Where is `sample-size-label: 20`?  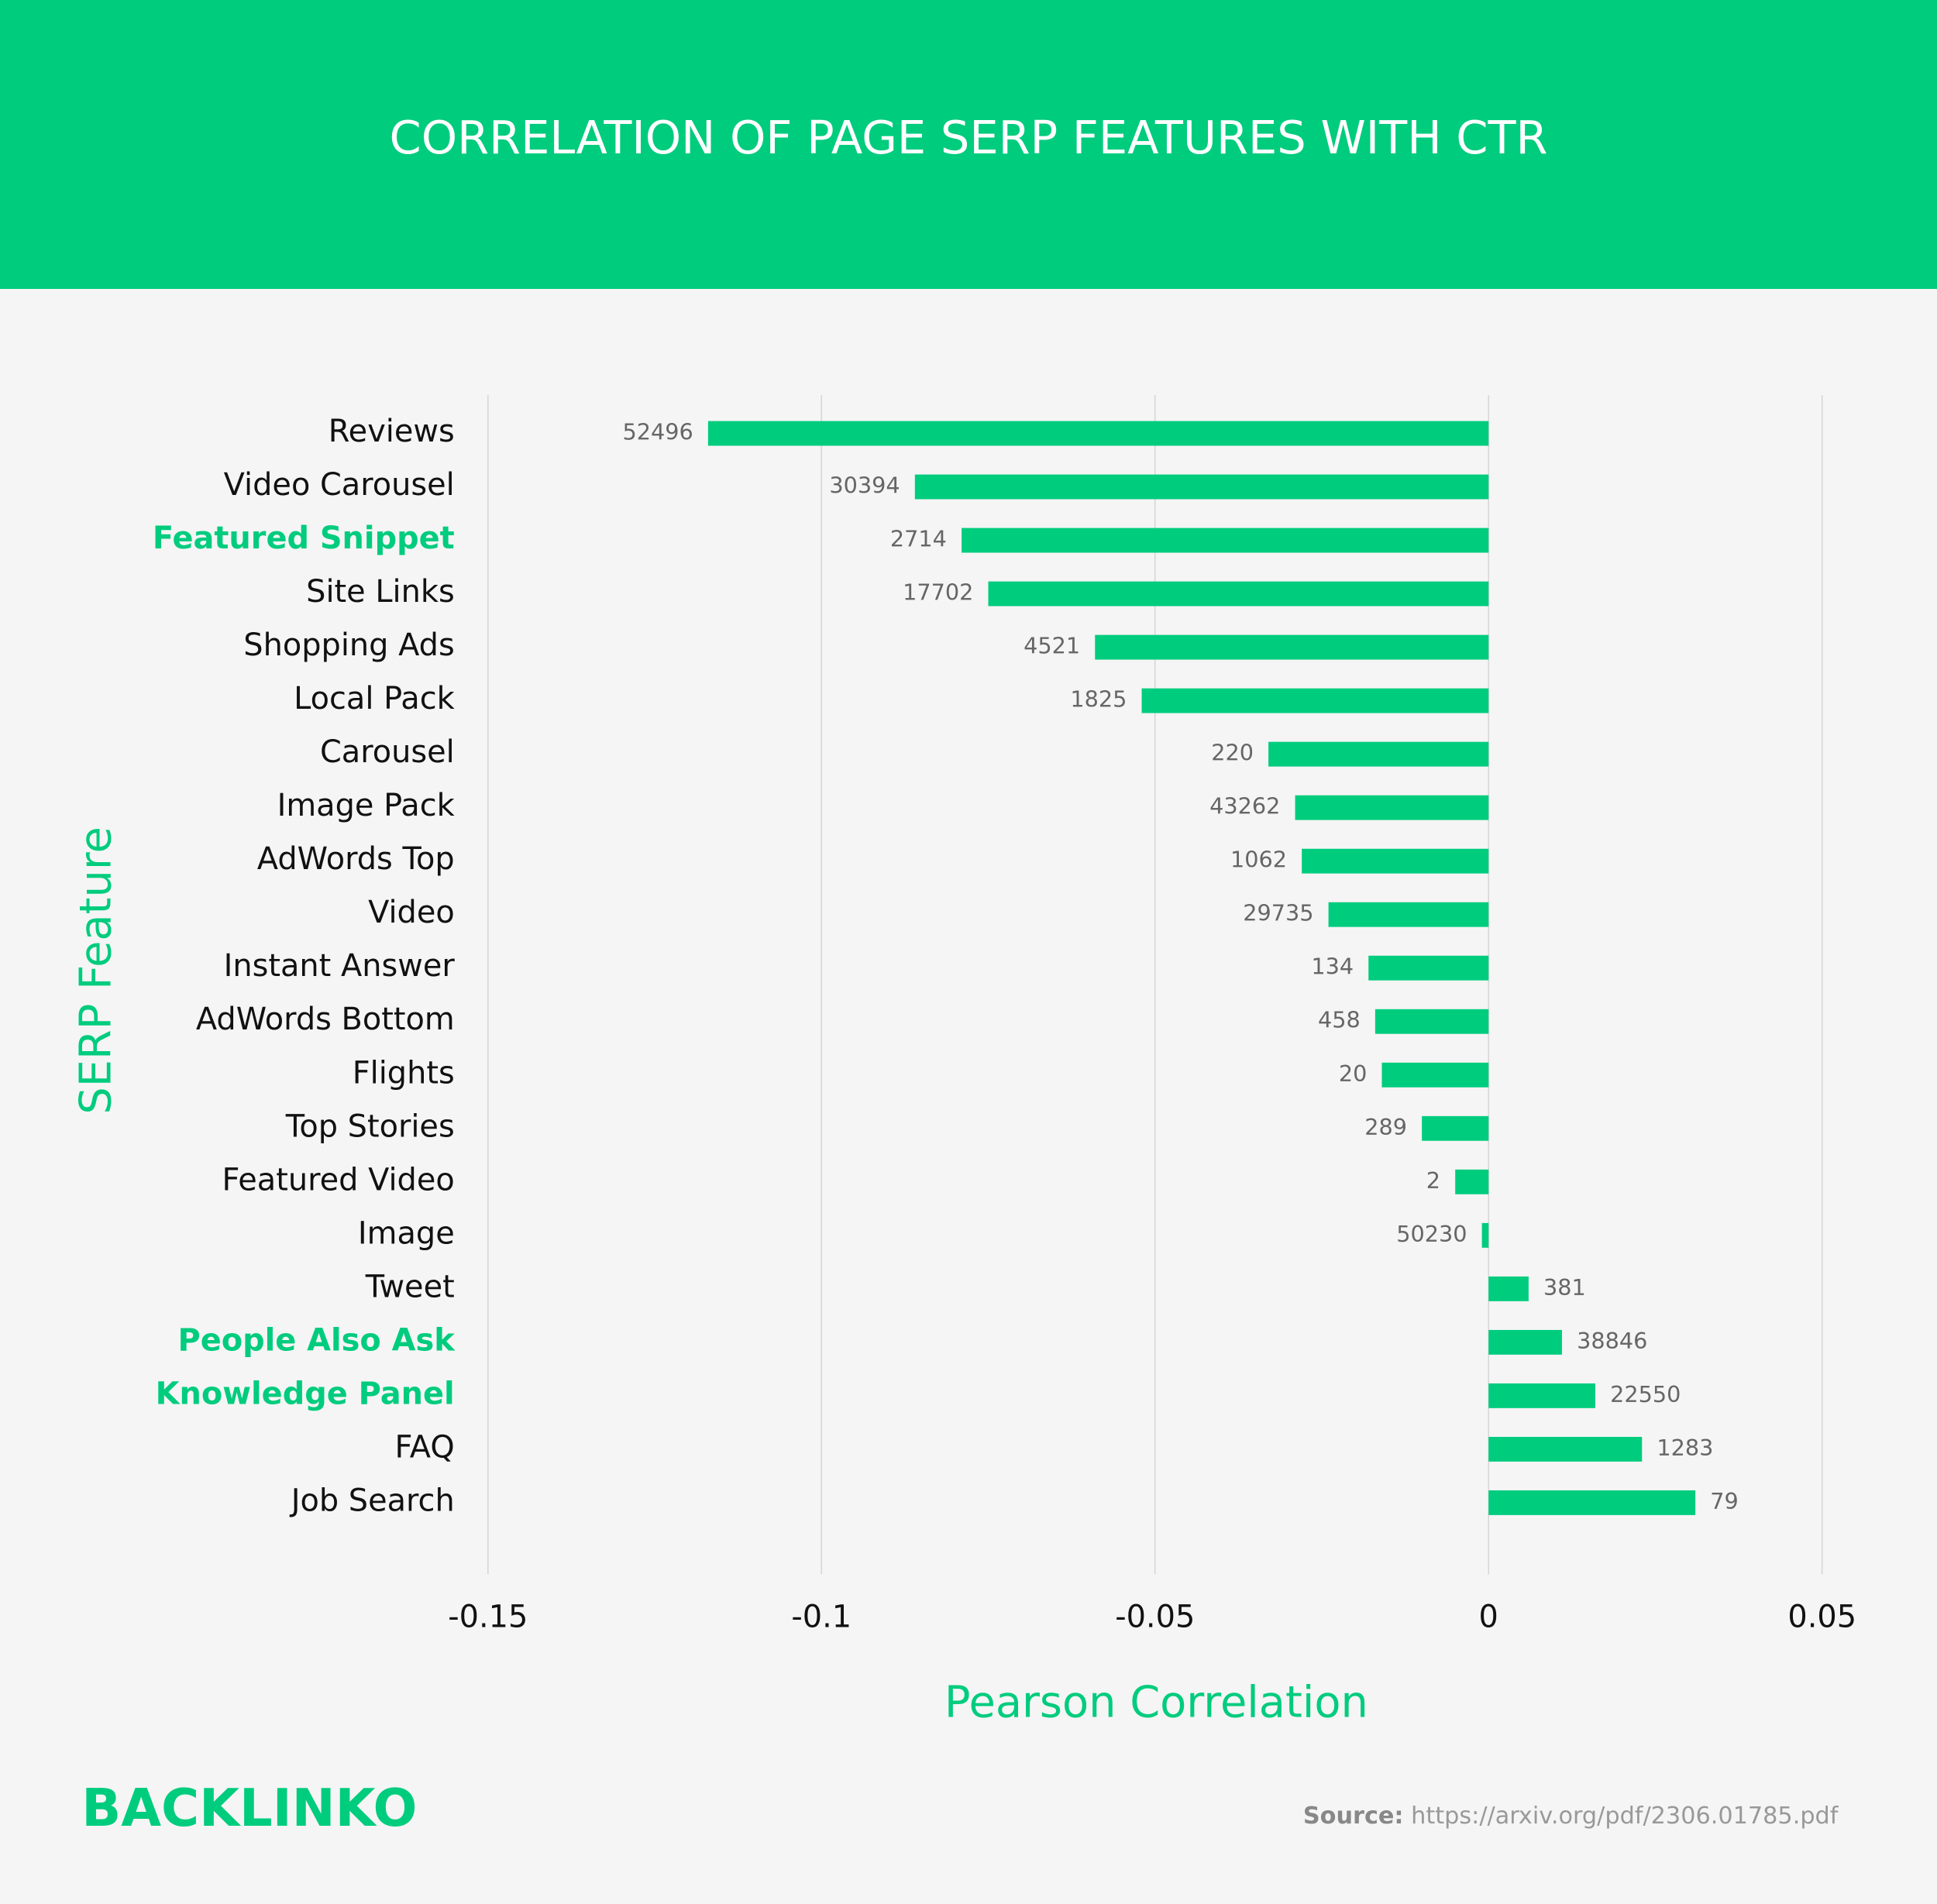 sample-size-label: 20 is located at coordinates (1354, 1073).